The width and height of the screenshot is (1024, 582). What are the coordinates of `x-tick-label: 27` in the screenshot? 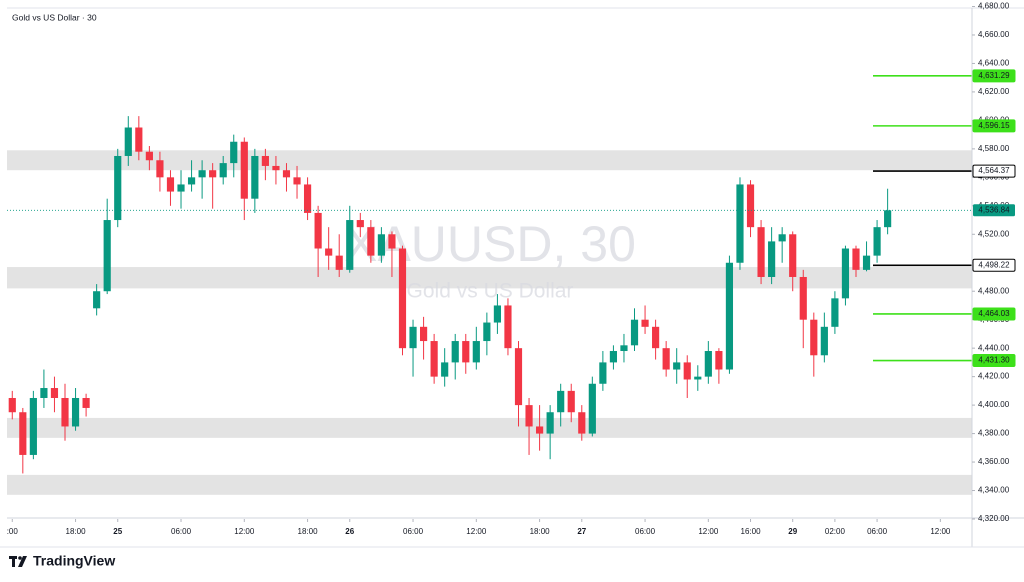 It's located at (581, 531).